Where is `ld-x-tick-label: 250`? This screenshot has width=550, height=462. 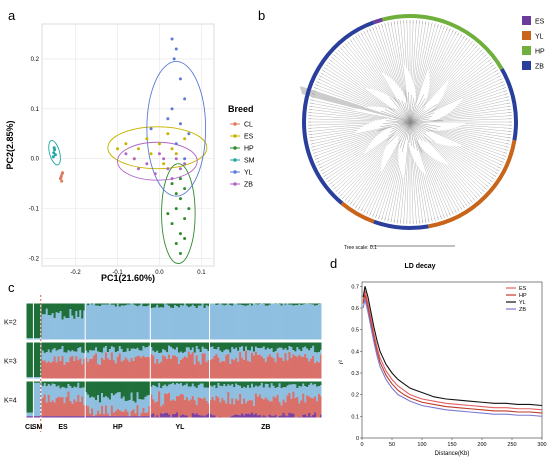 ld-x-tick-label: 250 is located at coordinates (511, 445).